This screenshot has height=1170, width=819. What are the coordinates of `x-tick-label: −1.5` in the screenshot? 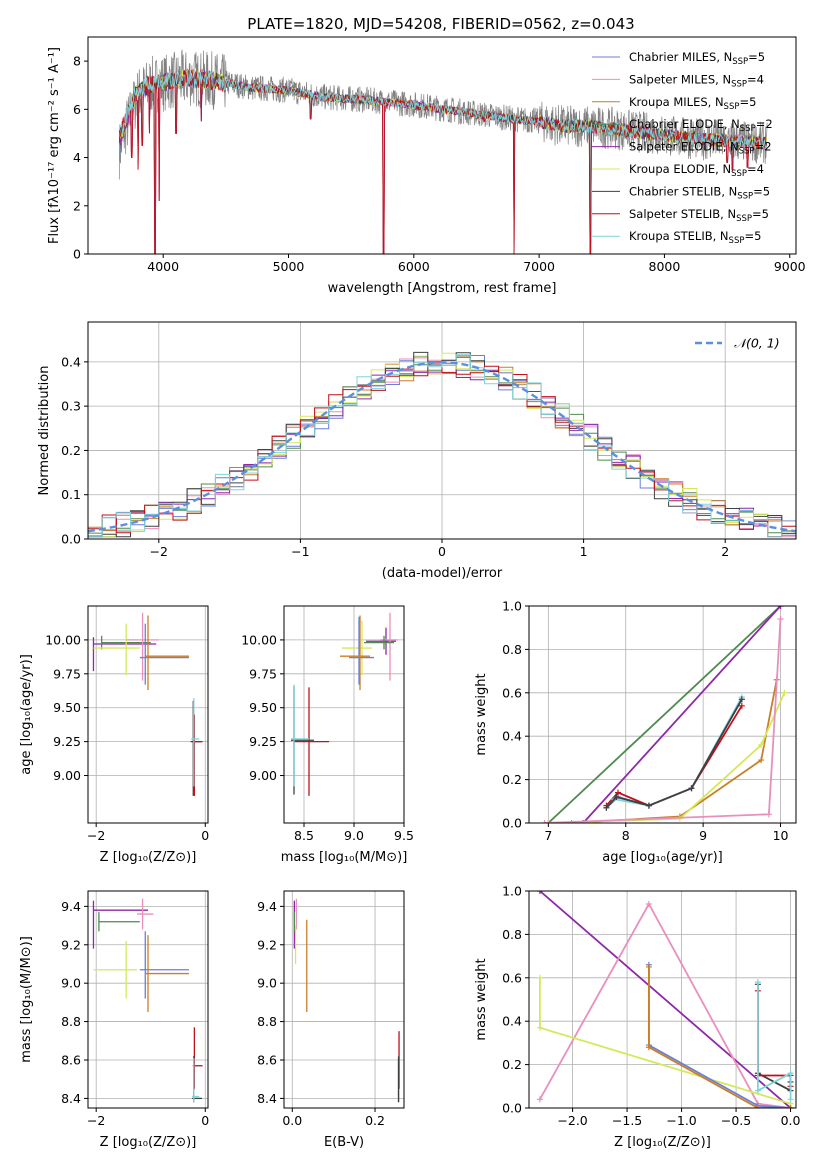 It's located at (627, 1120).